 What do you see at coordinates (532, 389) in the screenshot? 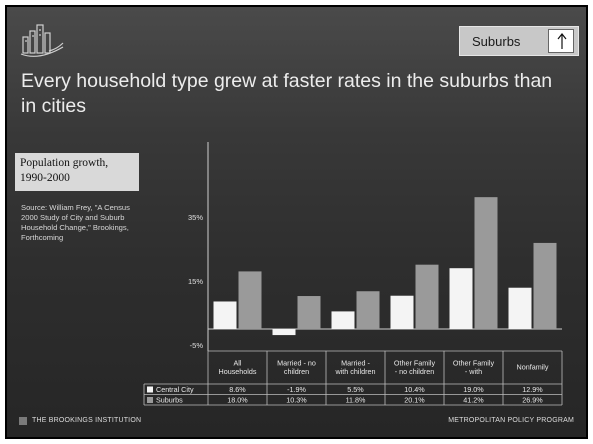
I see `central-city-value-6: 12.9%` at bounding box center [532, 389].